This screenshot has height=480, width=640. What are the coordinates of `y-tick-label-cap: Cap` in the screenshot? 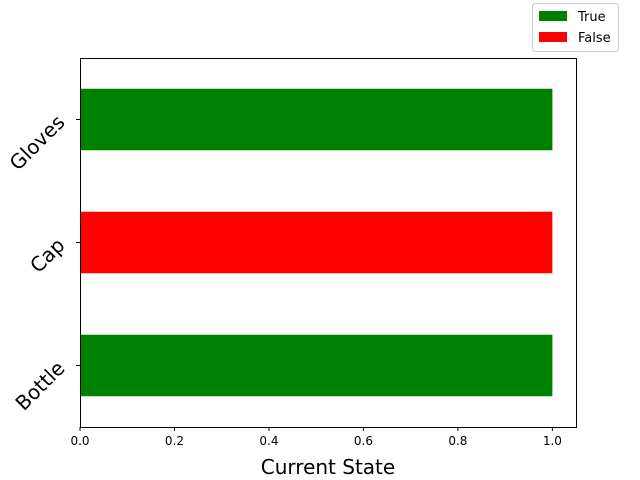 It's located at (47, 255).